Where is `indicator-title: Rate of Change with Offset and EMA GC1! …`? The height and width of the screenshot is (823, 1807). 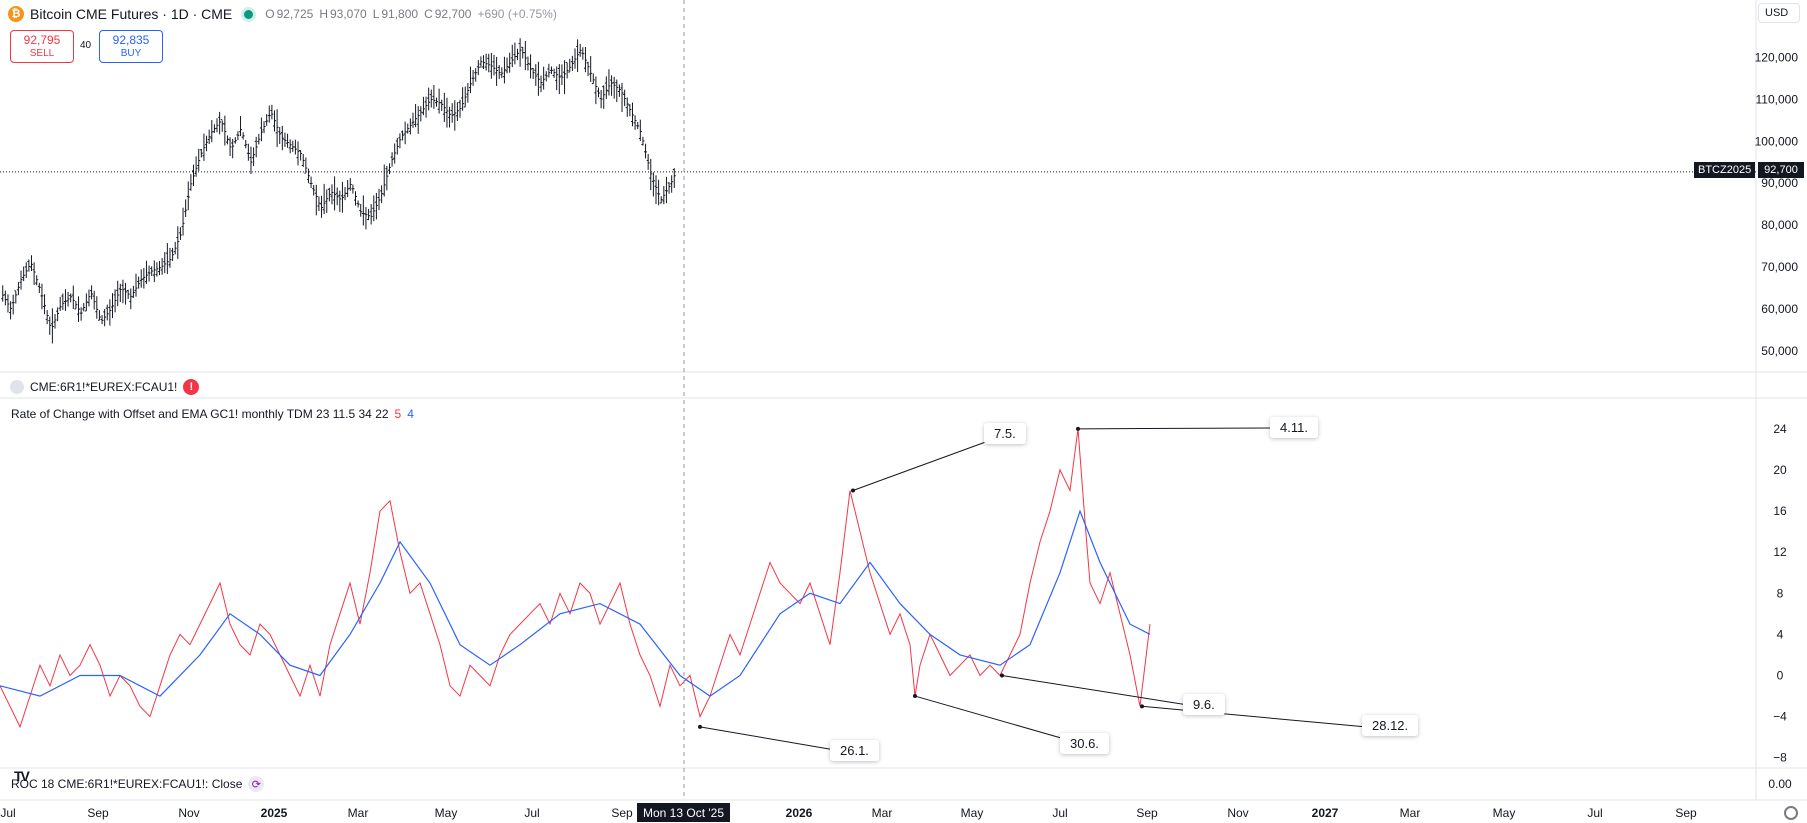 indicator-title: Rate of Change with Offset and EMA GC1! … is located at coordinates (200, 414).